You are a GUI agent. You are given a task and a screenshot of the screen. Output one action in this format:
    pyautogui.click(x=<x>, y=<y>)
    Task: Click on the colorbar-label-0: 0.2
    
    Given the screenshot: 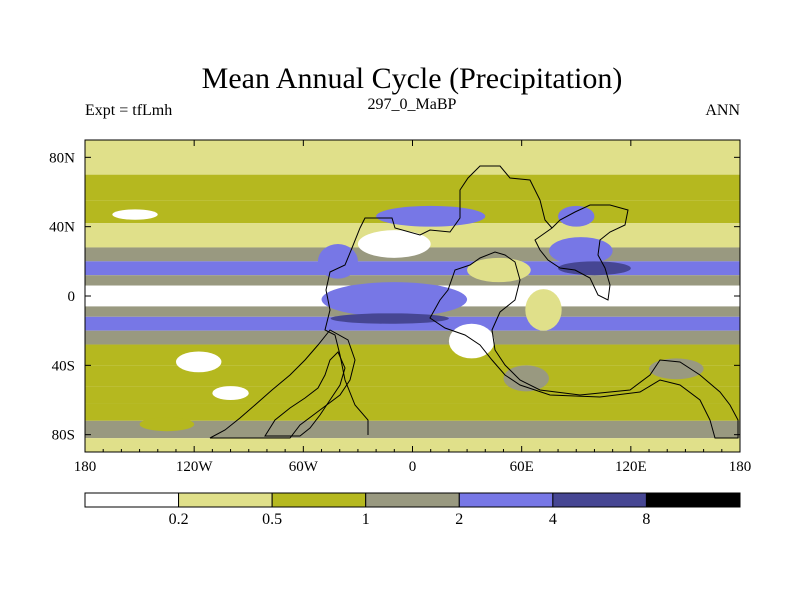 What is the action you would take?
    pyautogui.click(x=179, y=519)
    